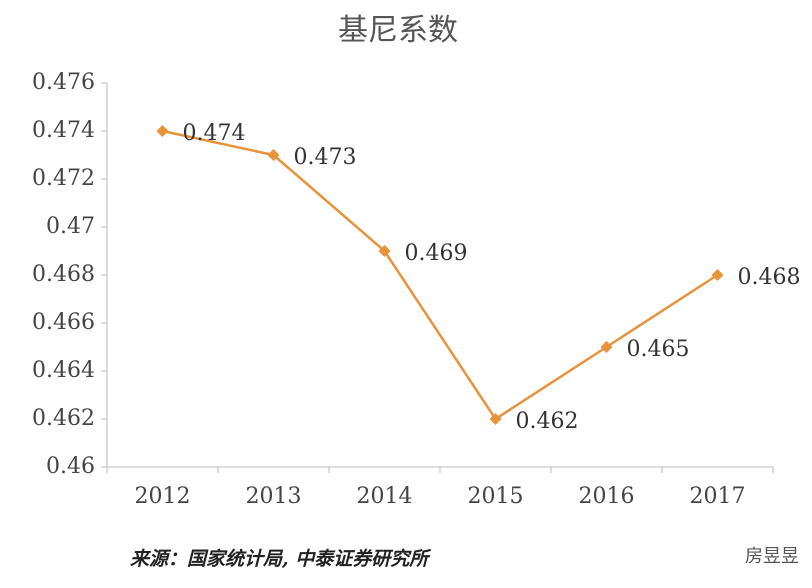 The height and width of the screenshot is (588, 812). Describe the element at coordinates (63, 178) in the screenshot. I see `y-tick-label: 0.472` at that location.